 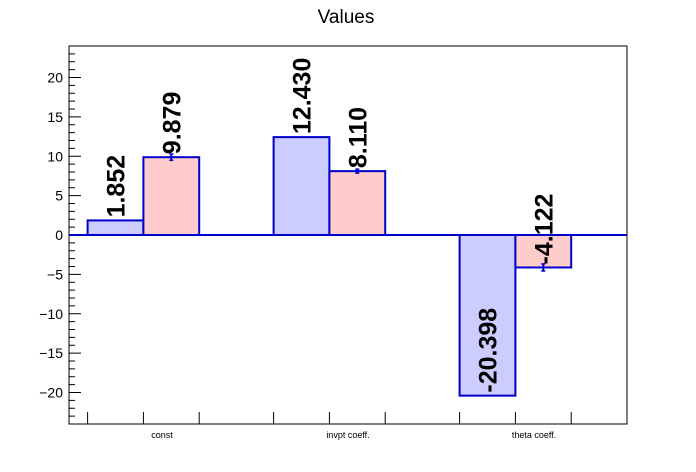 What do you see at coordinates (358, 137) in the screenshot?
I see `bar-value-label: 8.110` at bounding box center [358, 137].